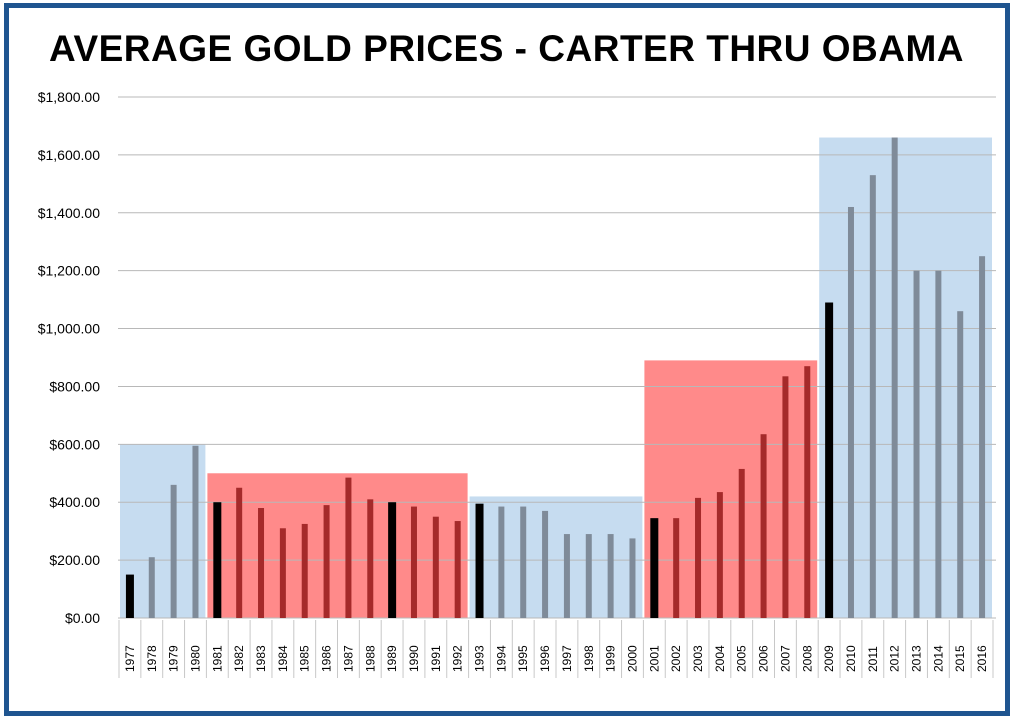 This screenshot has width=1013, height=720. Describe the element at coordinates (850, 412) in the screenshot. I see `bar-2010` at that location.